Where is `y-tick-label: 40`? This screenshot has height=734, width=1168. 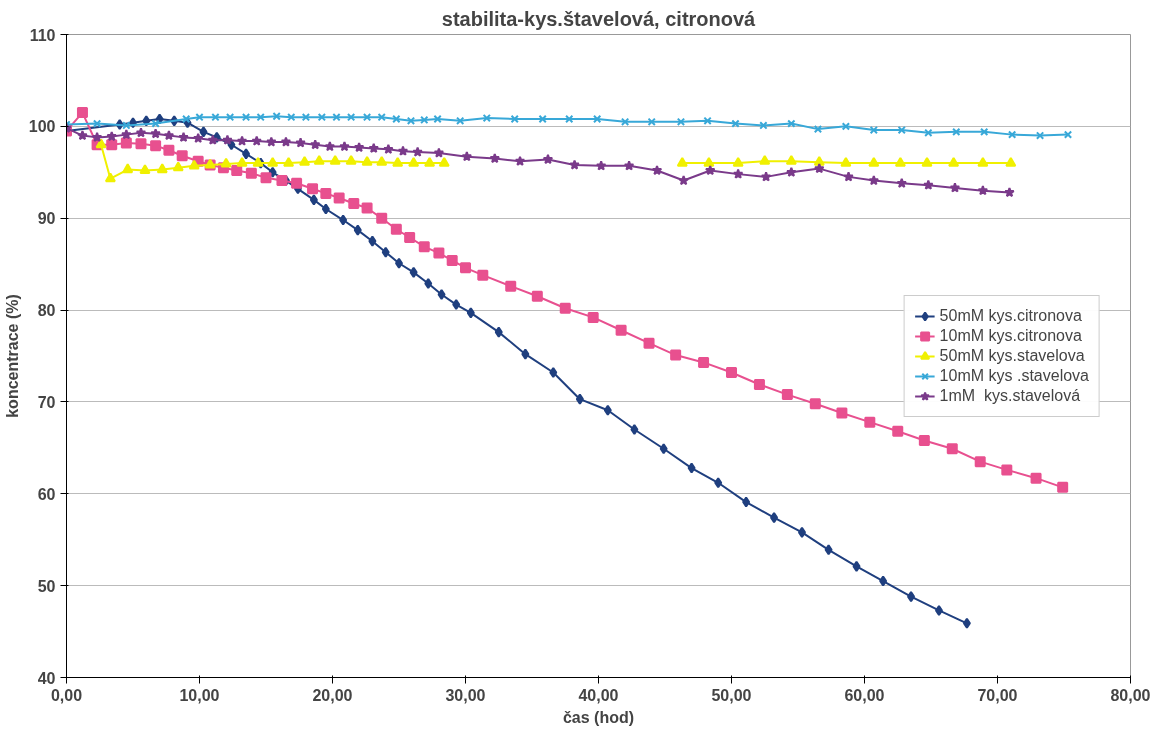
y-tick-label: 40 is located at coordinates (46, 678).